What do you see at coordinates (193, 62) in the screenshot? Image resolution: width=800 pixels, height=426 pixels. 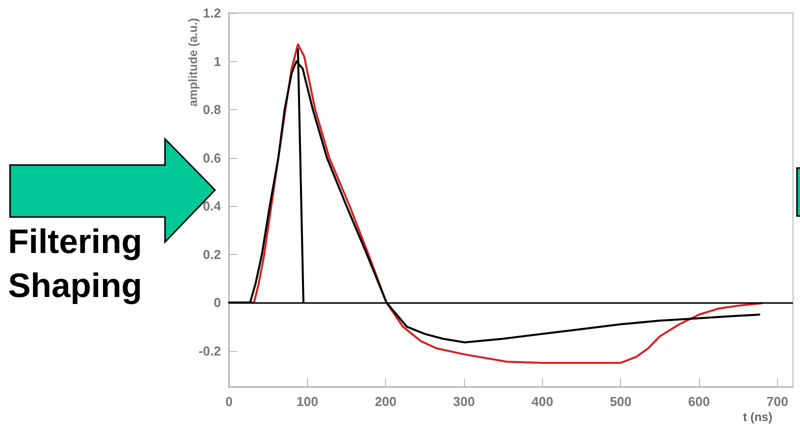 I see `y-axis-title: amplitude (a.u.)` at bounding box center [193, 62].